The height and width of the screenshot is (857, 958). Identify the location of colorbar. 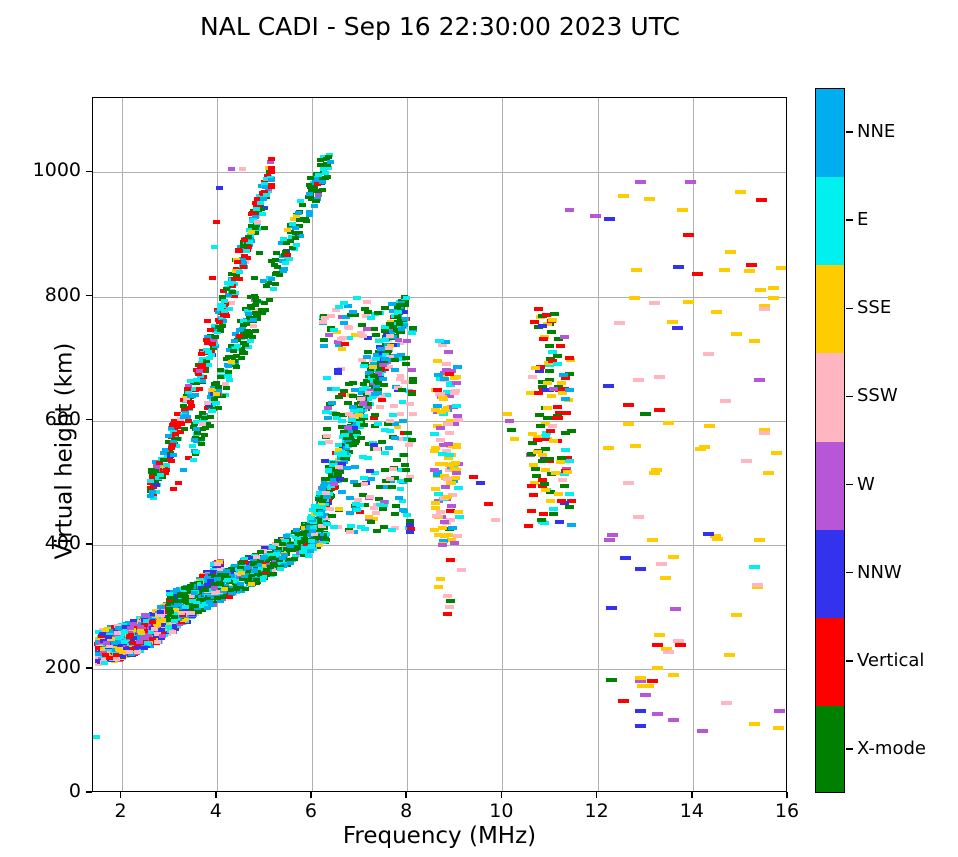
(830, 440).